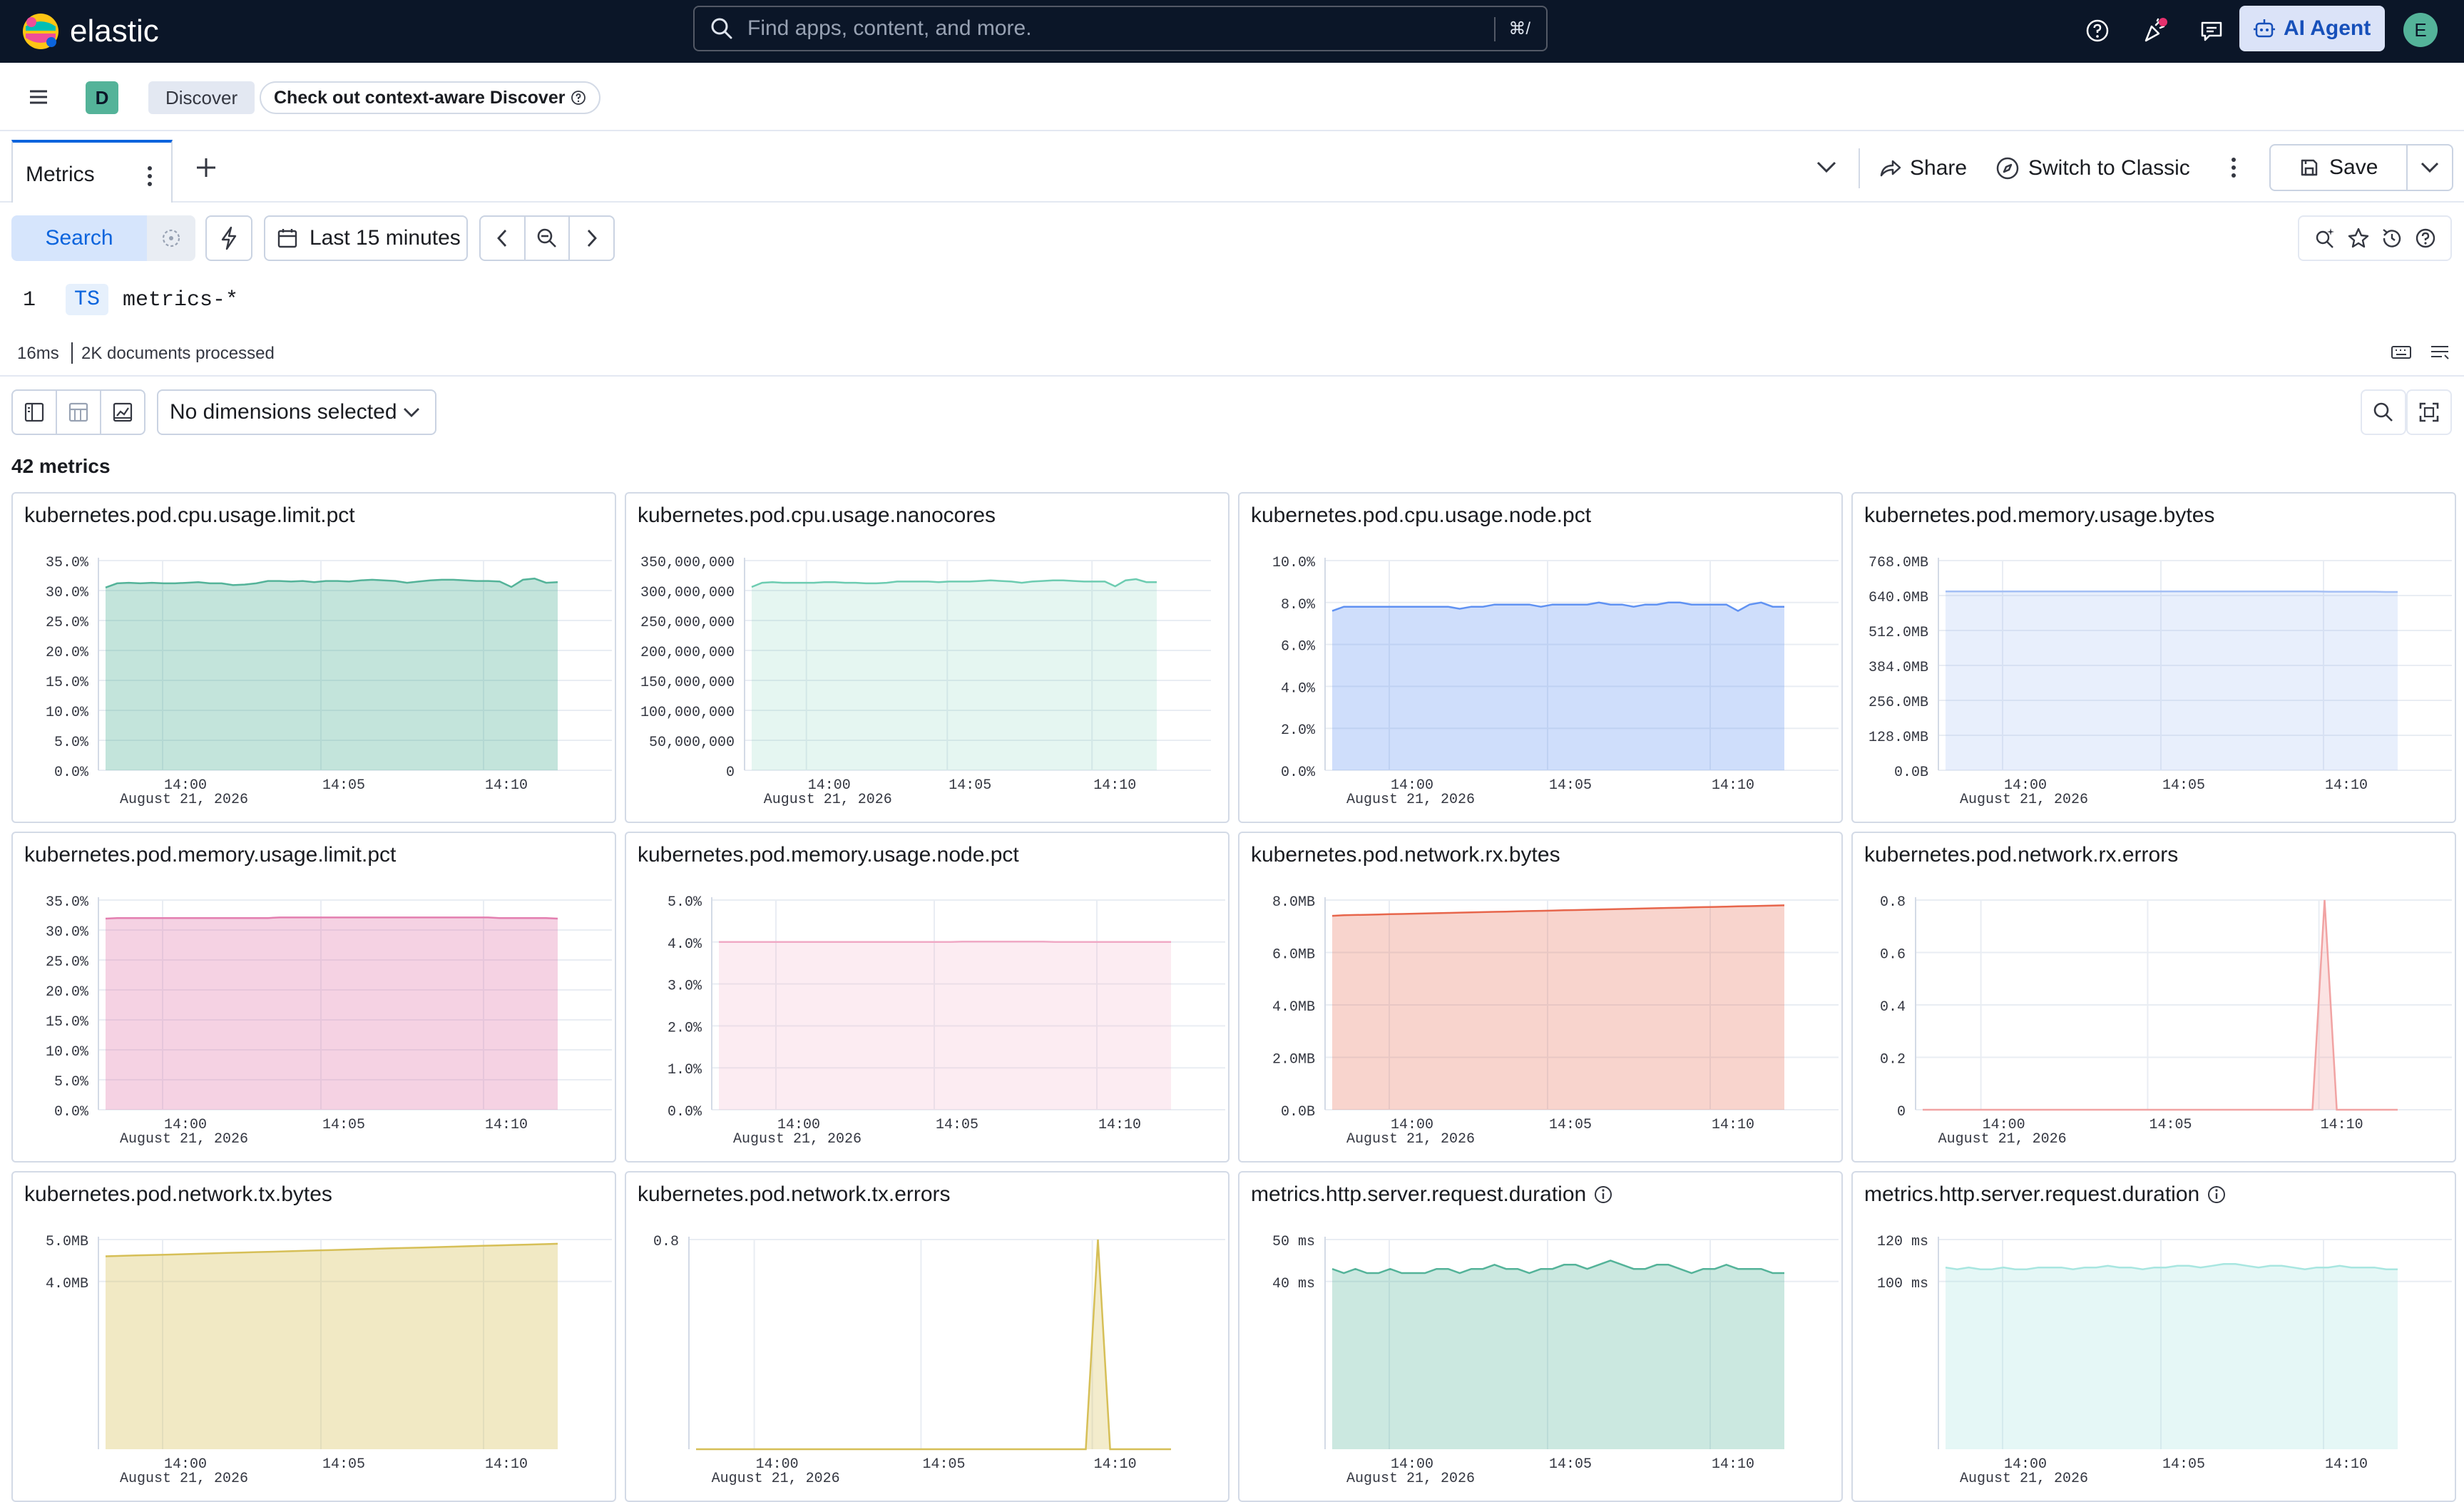  I want to click on y-tick-label: 0.4, so click(1893, 1008).